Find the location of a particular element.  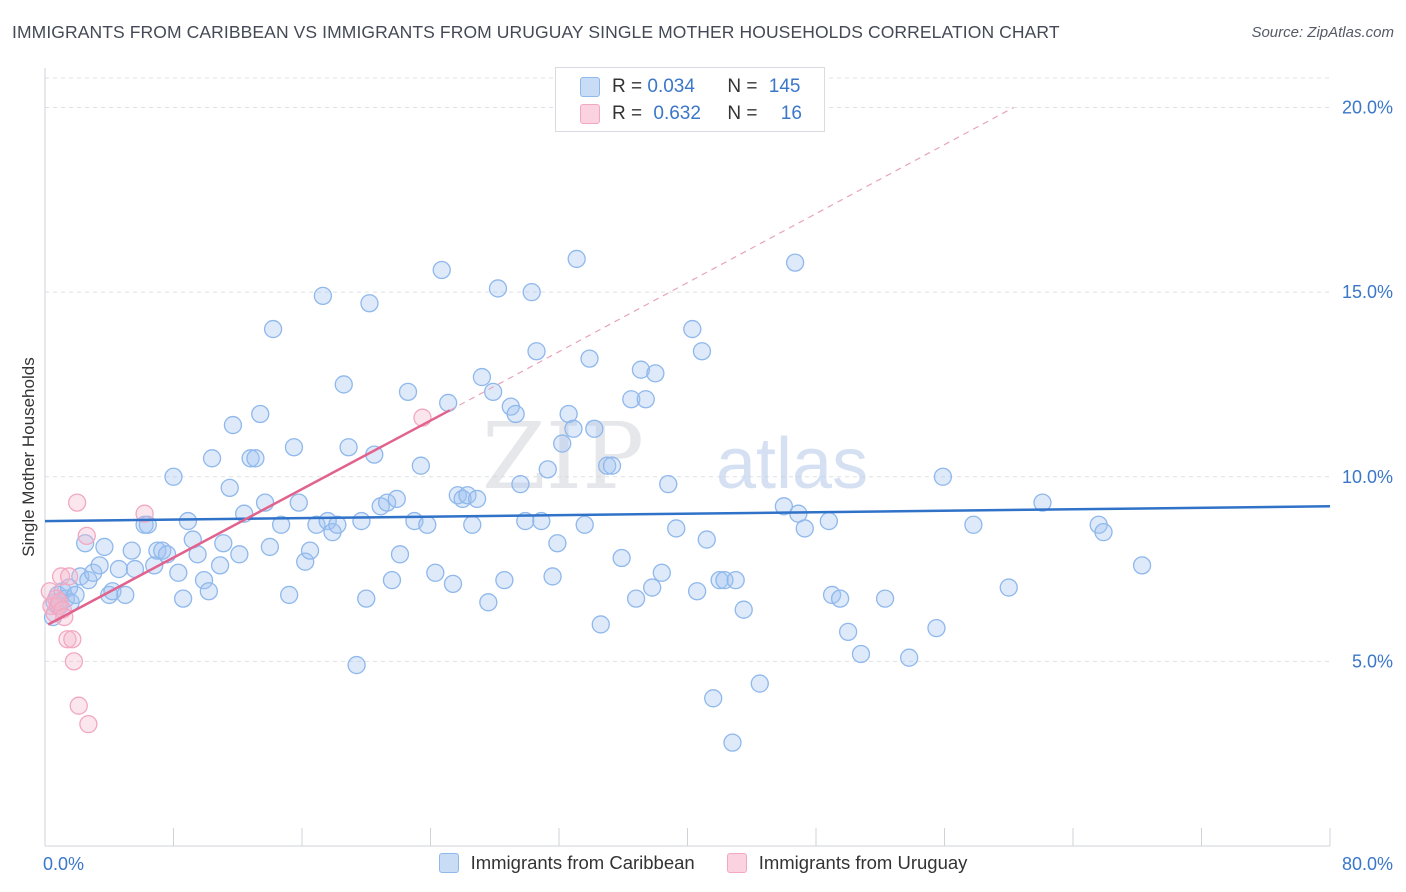

legend-swatch-uruguay is located at coordinates (590, 114).